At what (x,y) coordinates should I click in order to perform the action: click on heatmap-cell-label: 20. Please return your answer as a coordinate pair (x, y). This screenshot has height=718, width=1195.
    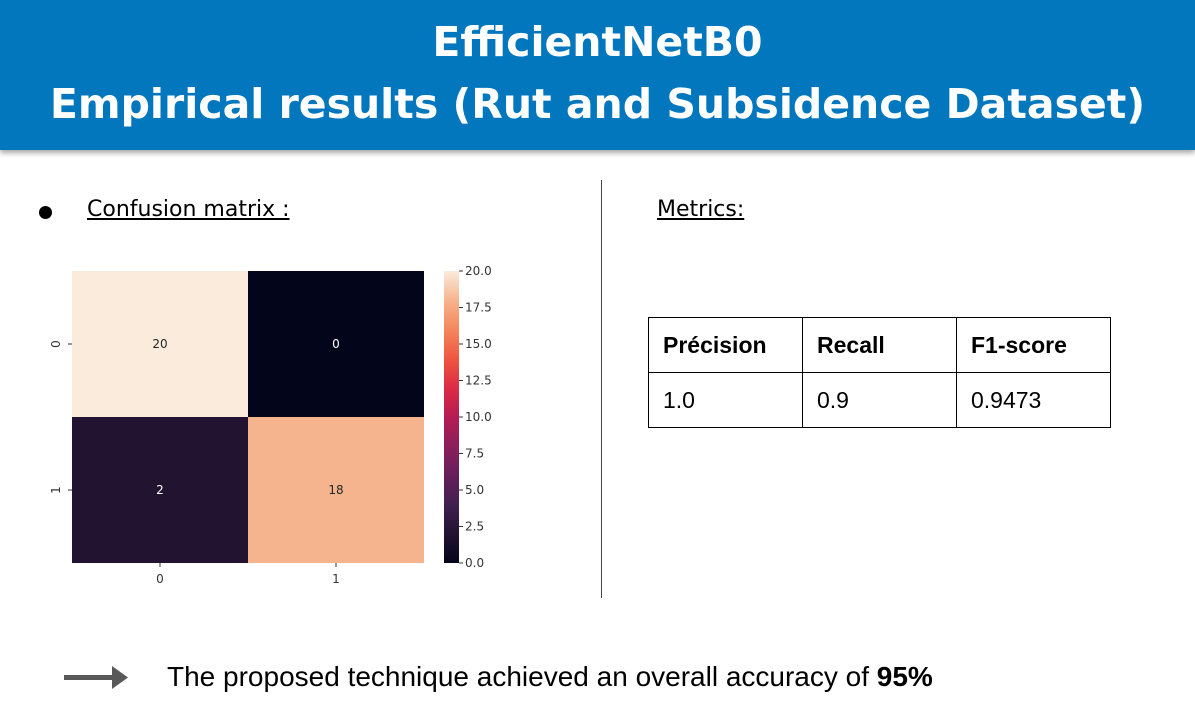
    Looking at the image, I should click on (159, 344).